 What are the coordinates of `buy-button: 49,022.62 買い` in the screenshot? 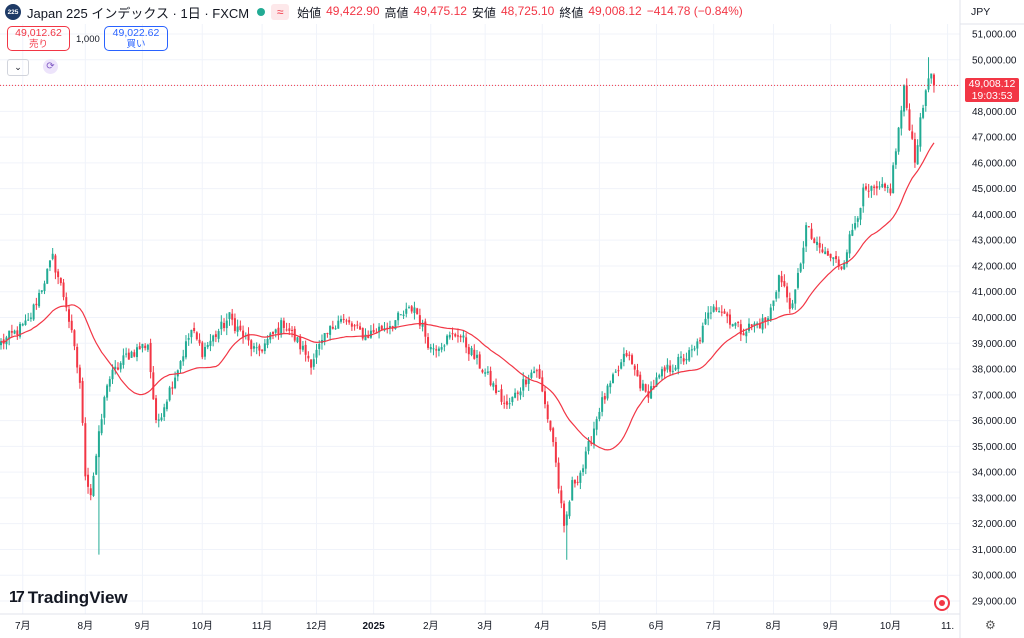 It's located at (136, 38).